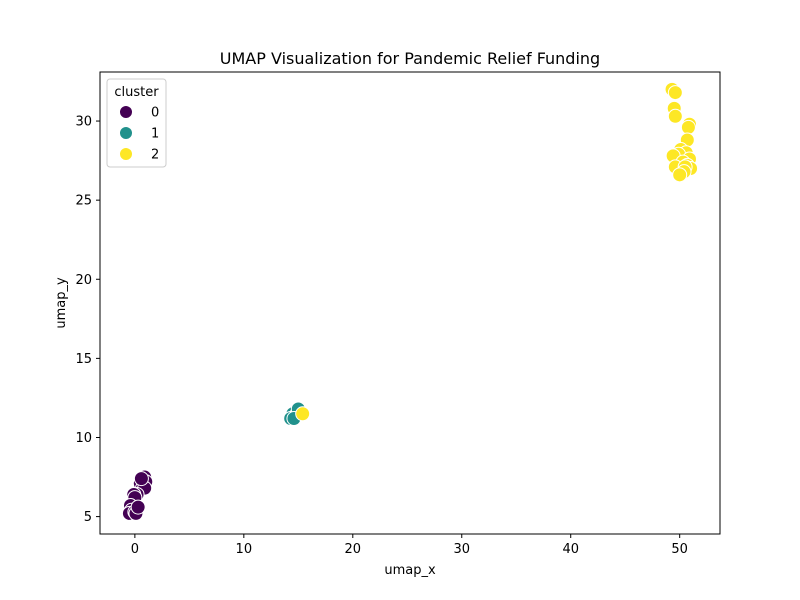 This screenshot has height=600, width=800. I want to click on y-tick-label: 5, so click(88, 517).